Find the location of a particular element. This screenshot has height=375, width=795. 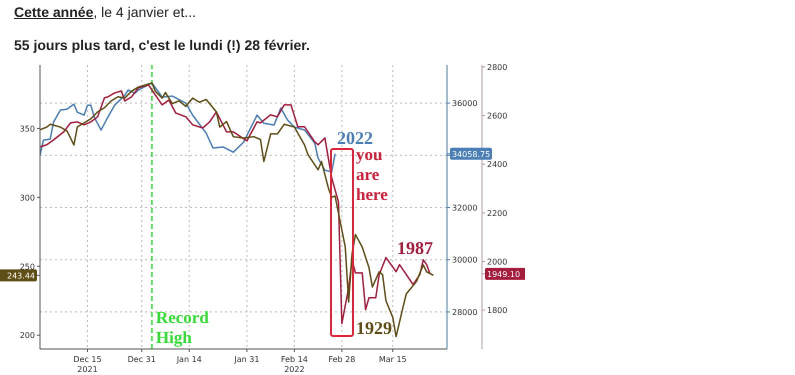

y2-tick-label: 34058.75 is located at coordinates (471, 154).